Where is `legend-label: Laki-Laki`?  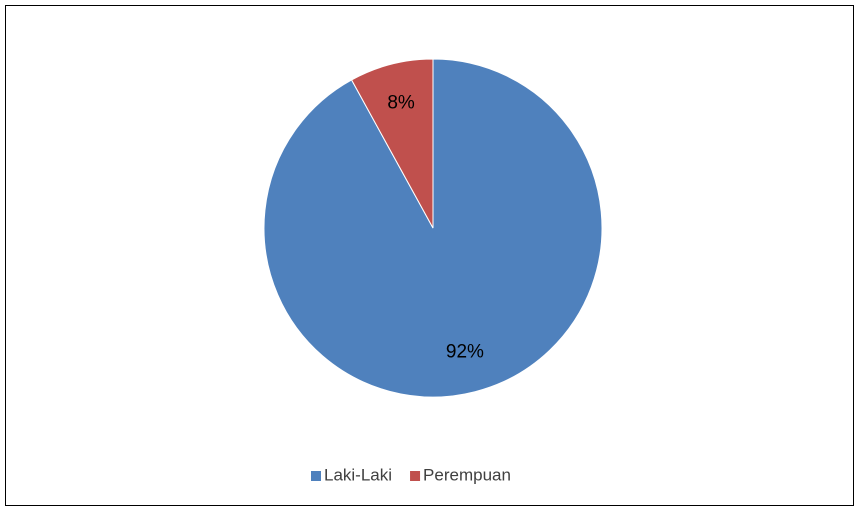
legend-label: Laki-Laki is located at coordinates (358, 474).